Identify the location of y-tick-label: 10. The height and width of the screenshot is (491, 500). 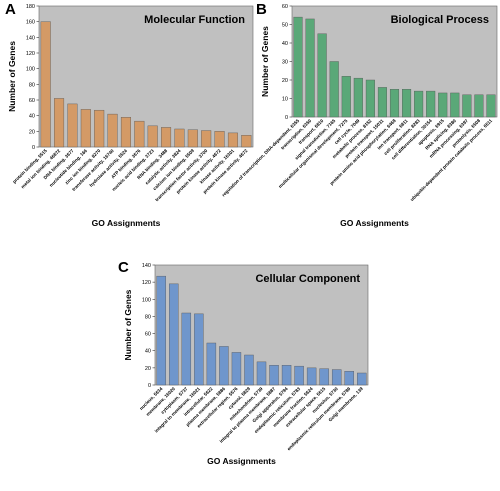
(285, 100).